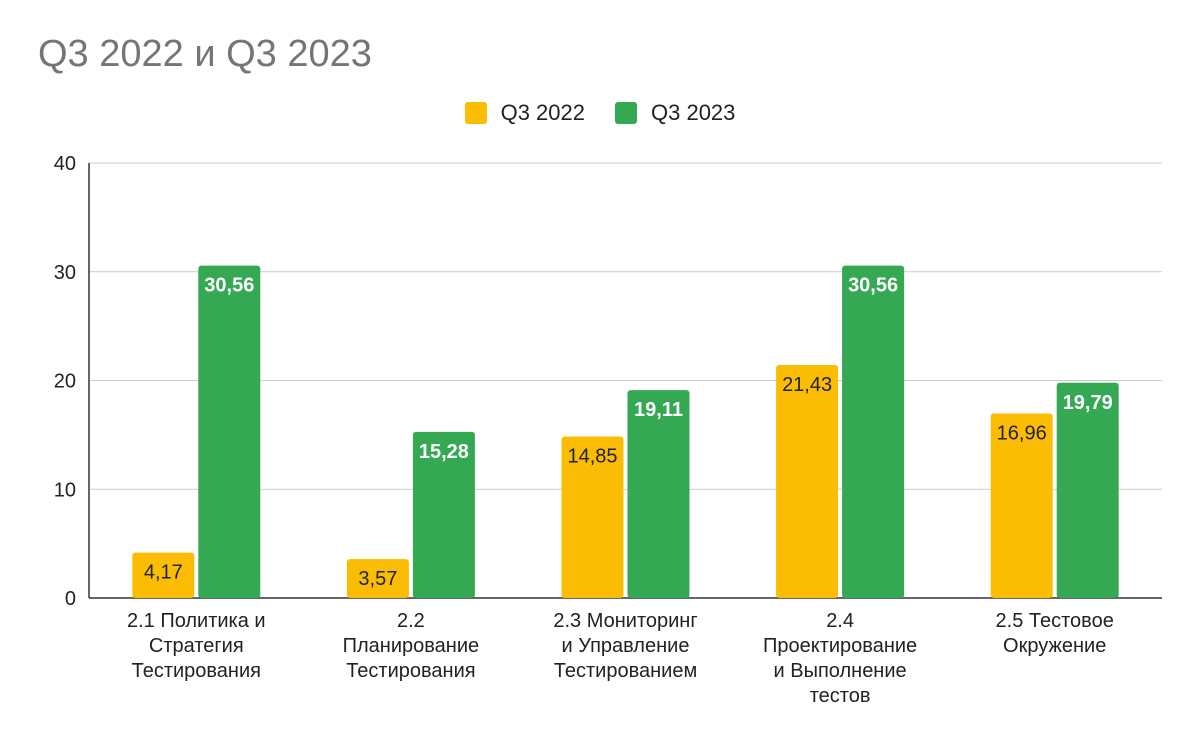  I want to click on category-label: Проектирование, so click(840, 646).